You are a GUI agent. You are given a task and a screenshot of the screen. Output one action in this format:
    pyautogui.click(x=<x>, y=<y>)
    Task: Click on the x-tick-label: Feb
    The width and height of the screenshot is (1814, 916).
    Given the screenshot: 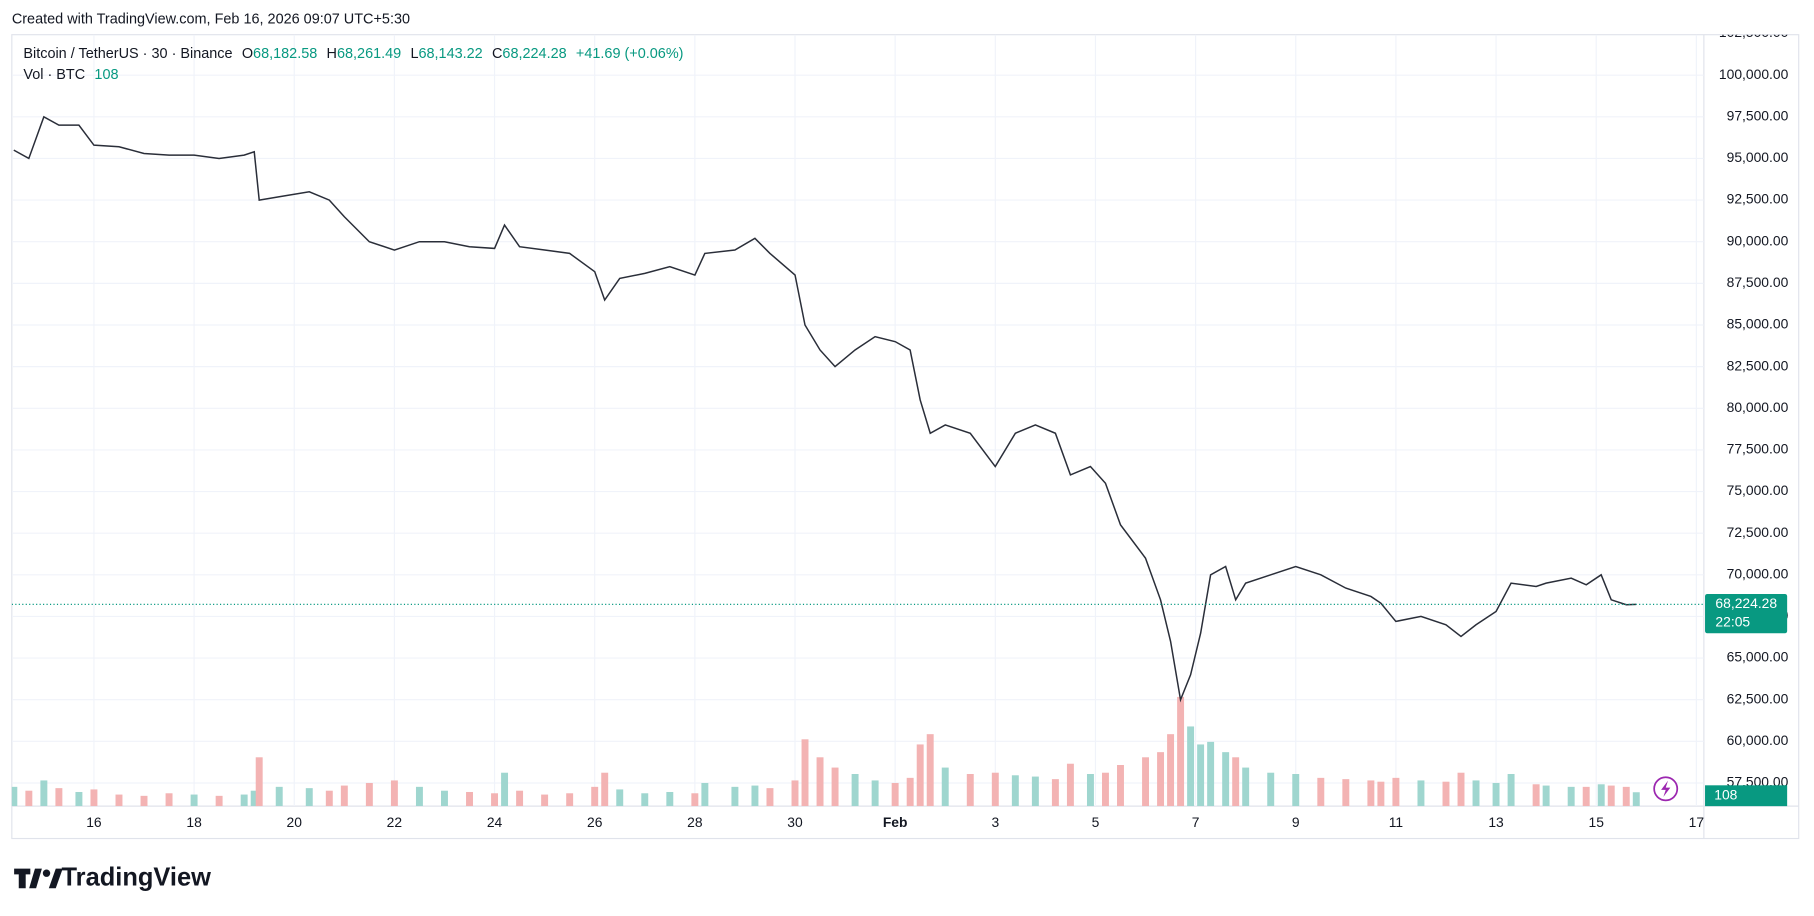 What is the action you would take?
    pyautogui.click(x=895, y=822)
    